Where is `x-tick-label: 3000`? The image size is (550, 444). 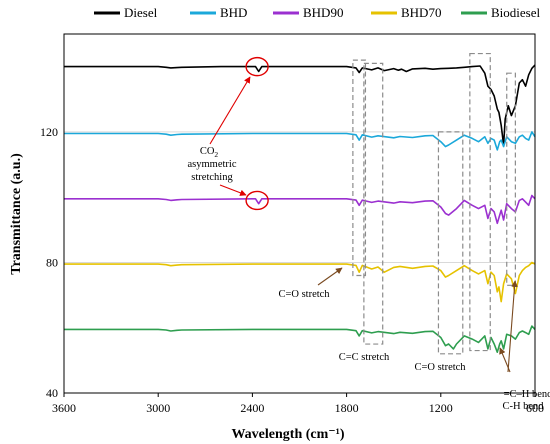 x-tick-label: 3000 is located at coordinates (158, 408).